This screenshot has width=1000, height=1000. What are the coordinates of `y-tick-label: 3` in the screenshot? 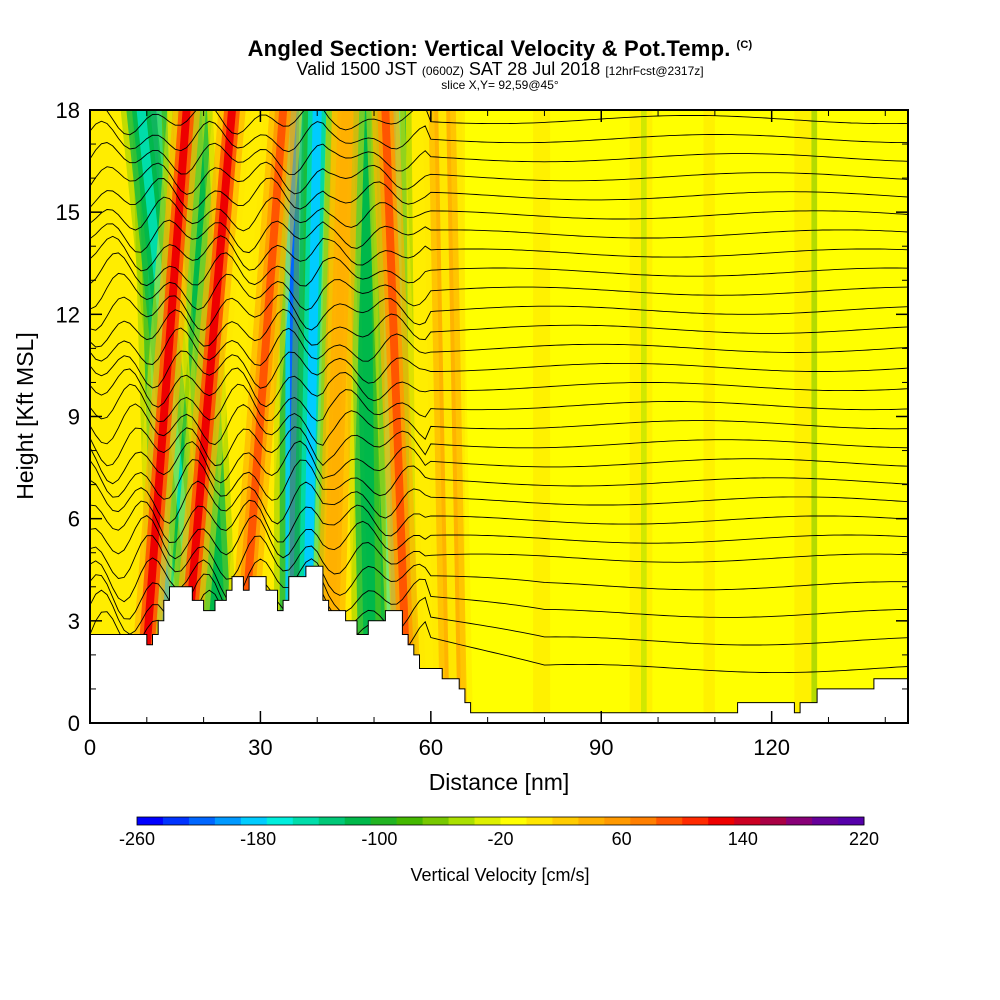 It's located at (74, 621).